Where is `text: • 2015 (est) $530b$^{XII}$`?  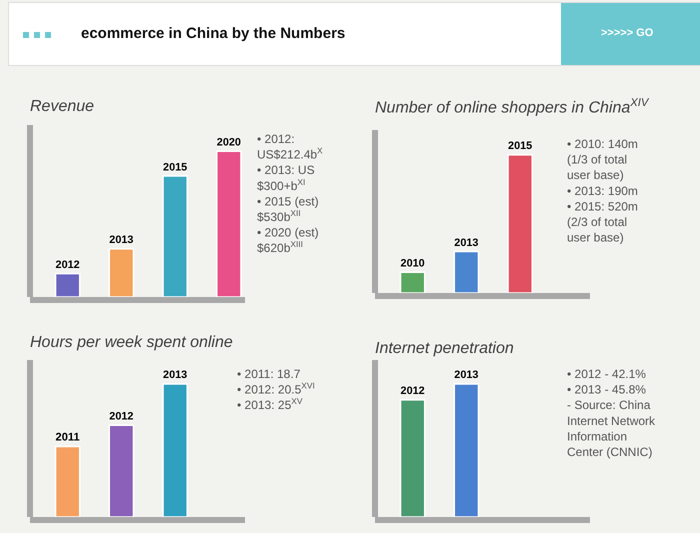 text: • 2015 (est) $530b$^{XII}$ is located at coordinates (288, 209).